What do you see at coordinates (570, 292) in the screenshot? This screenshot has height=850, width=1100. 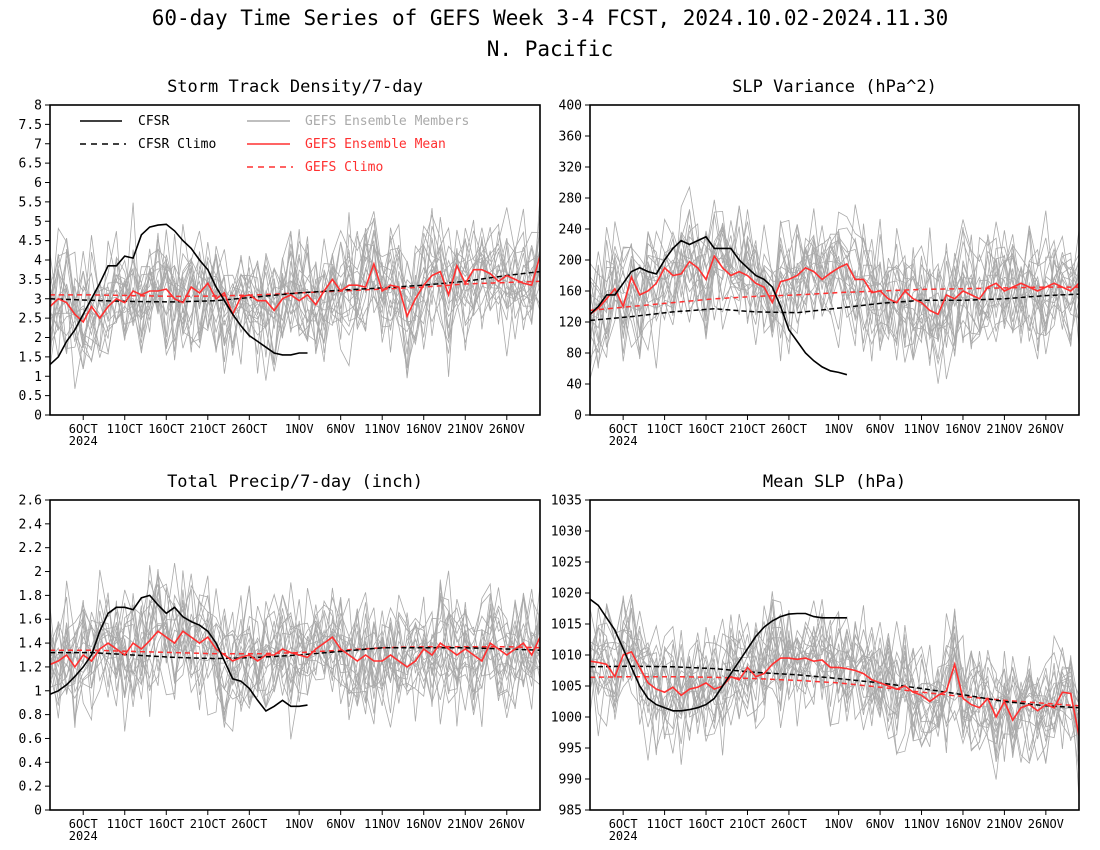 I see `y-tick-label: 160` at bounding box center [570, 292].